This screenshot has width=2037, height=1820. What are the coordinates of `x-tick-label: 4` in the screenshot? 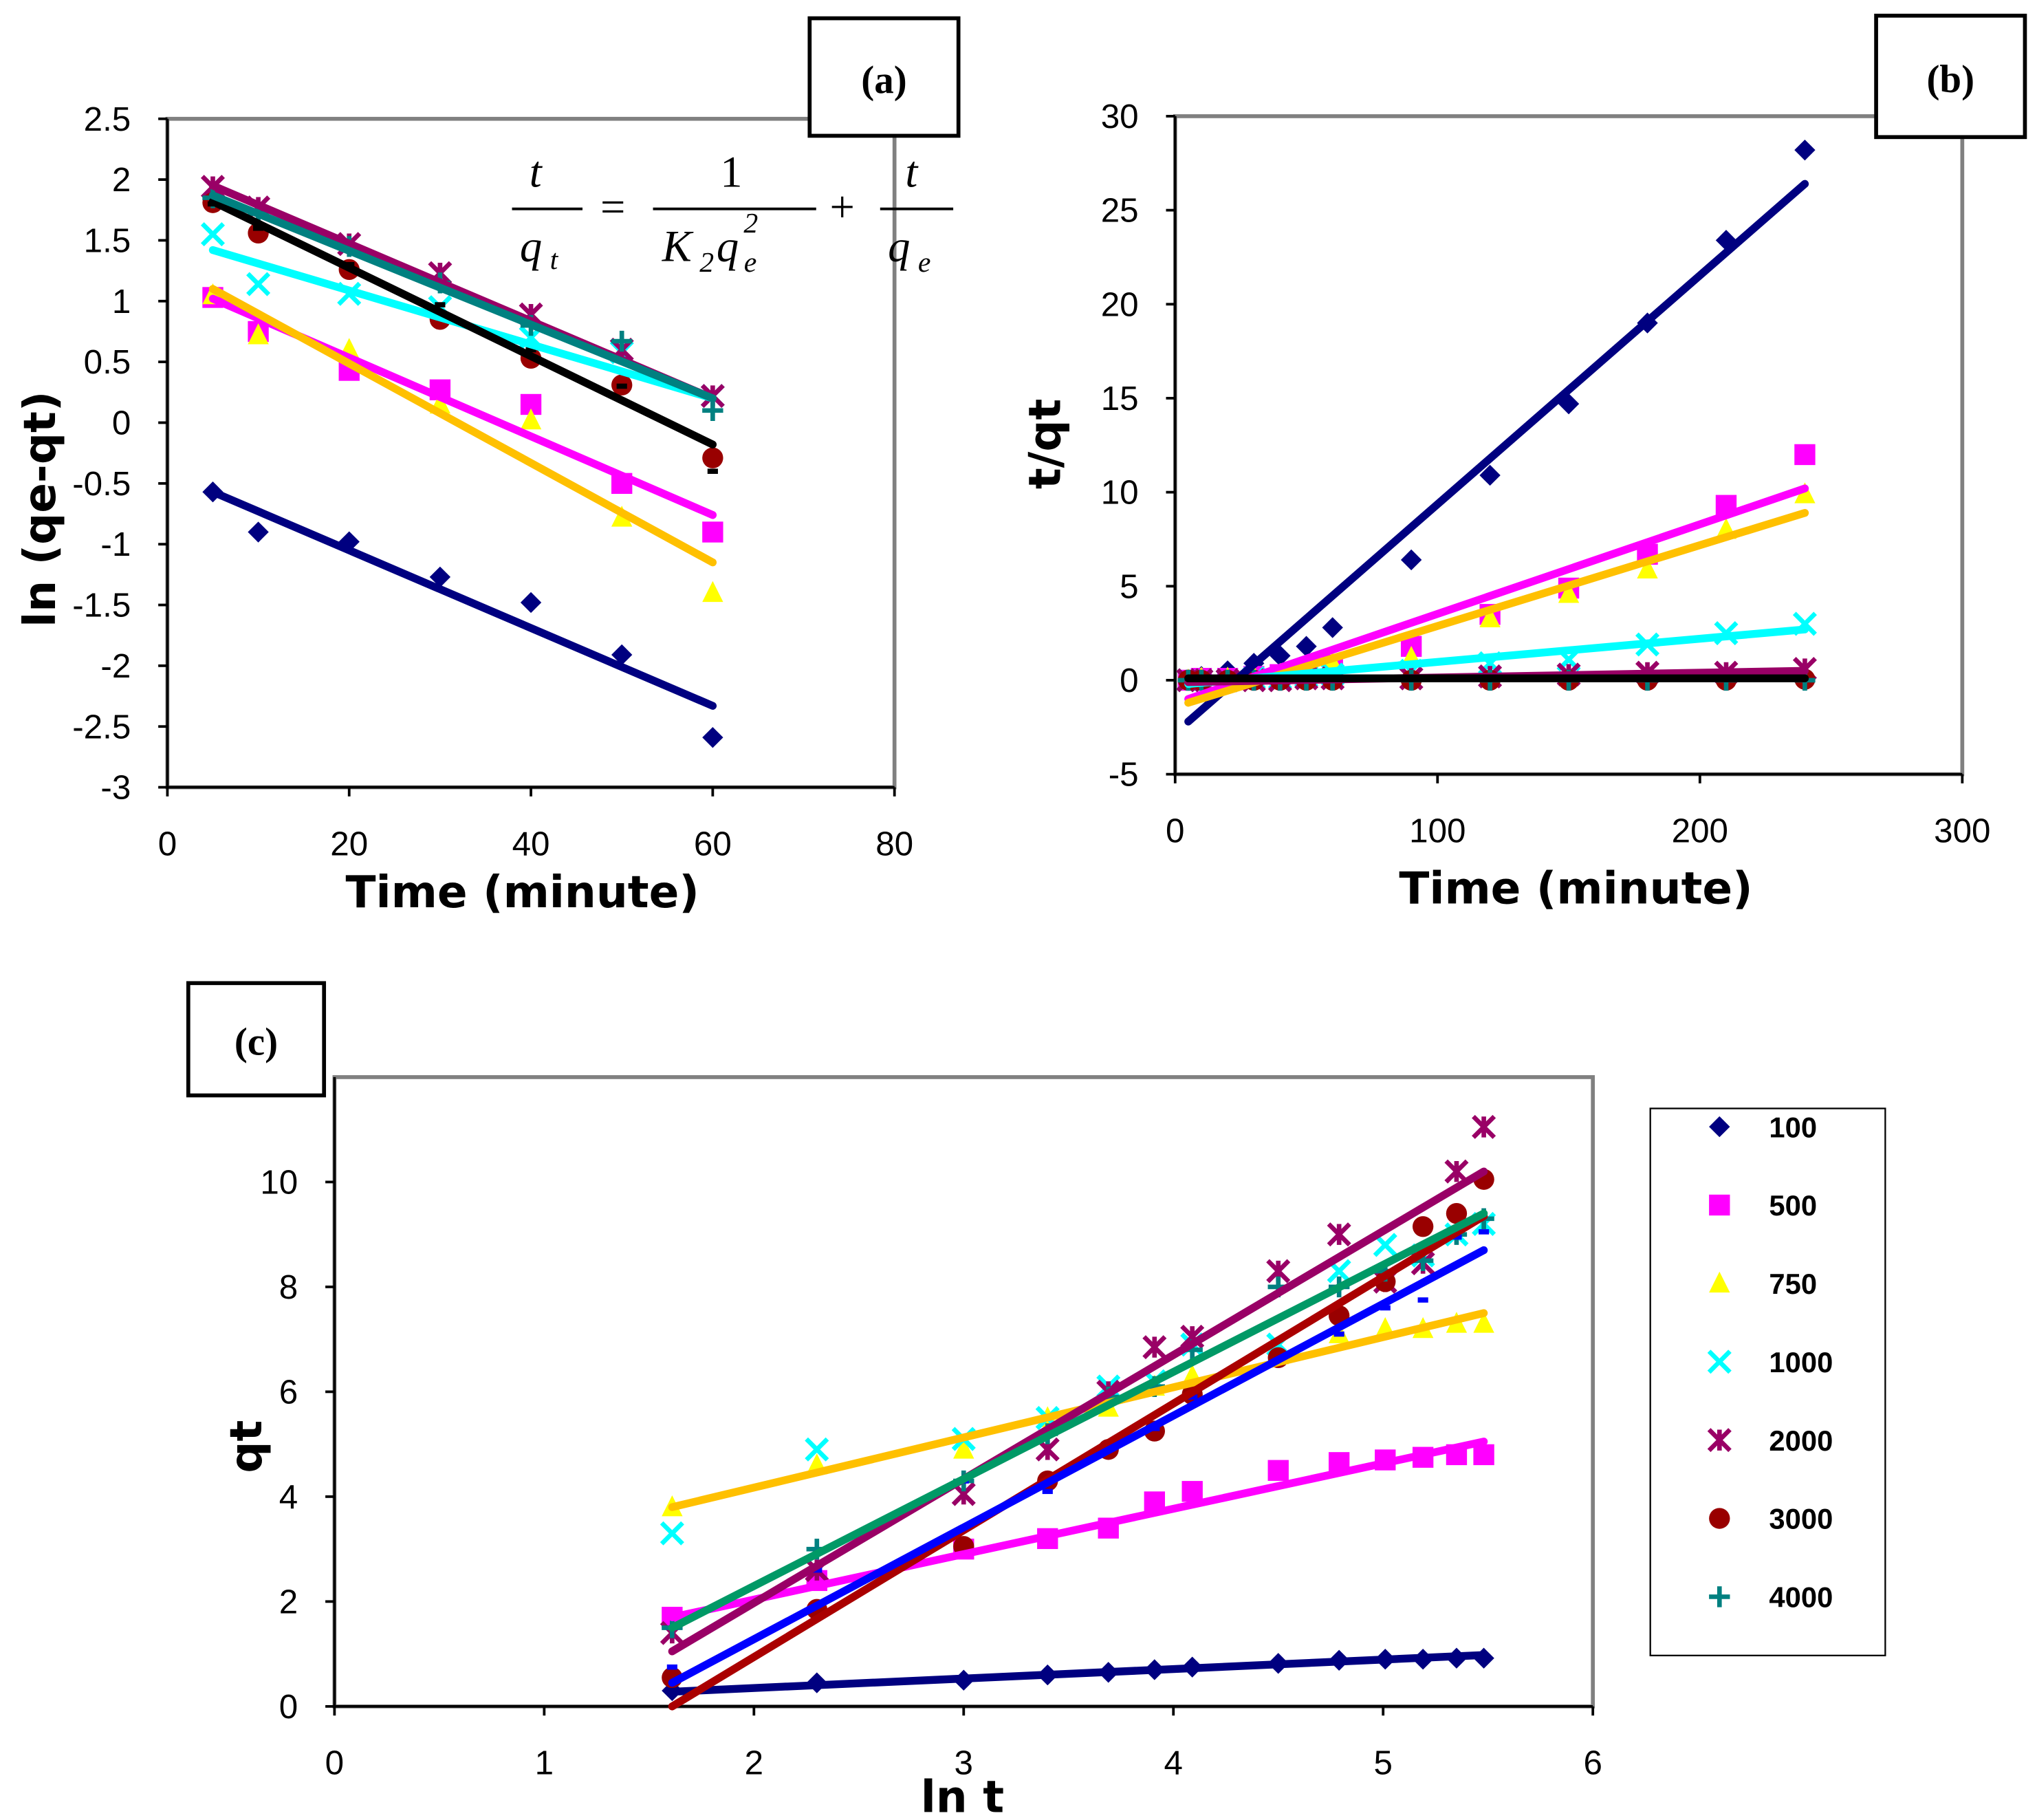 It's located at (1173, 1763).